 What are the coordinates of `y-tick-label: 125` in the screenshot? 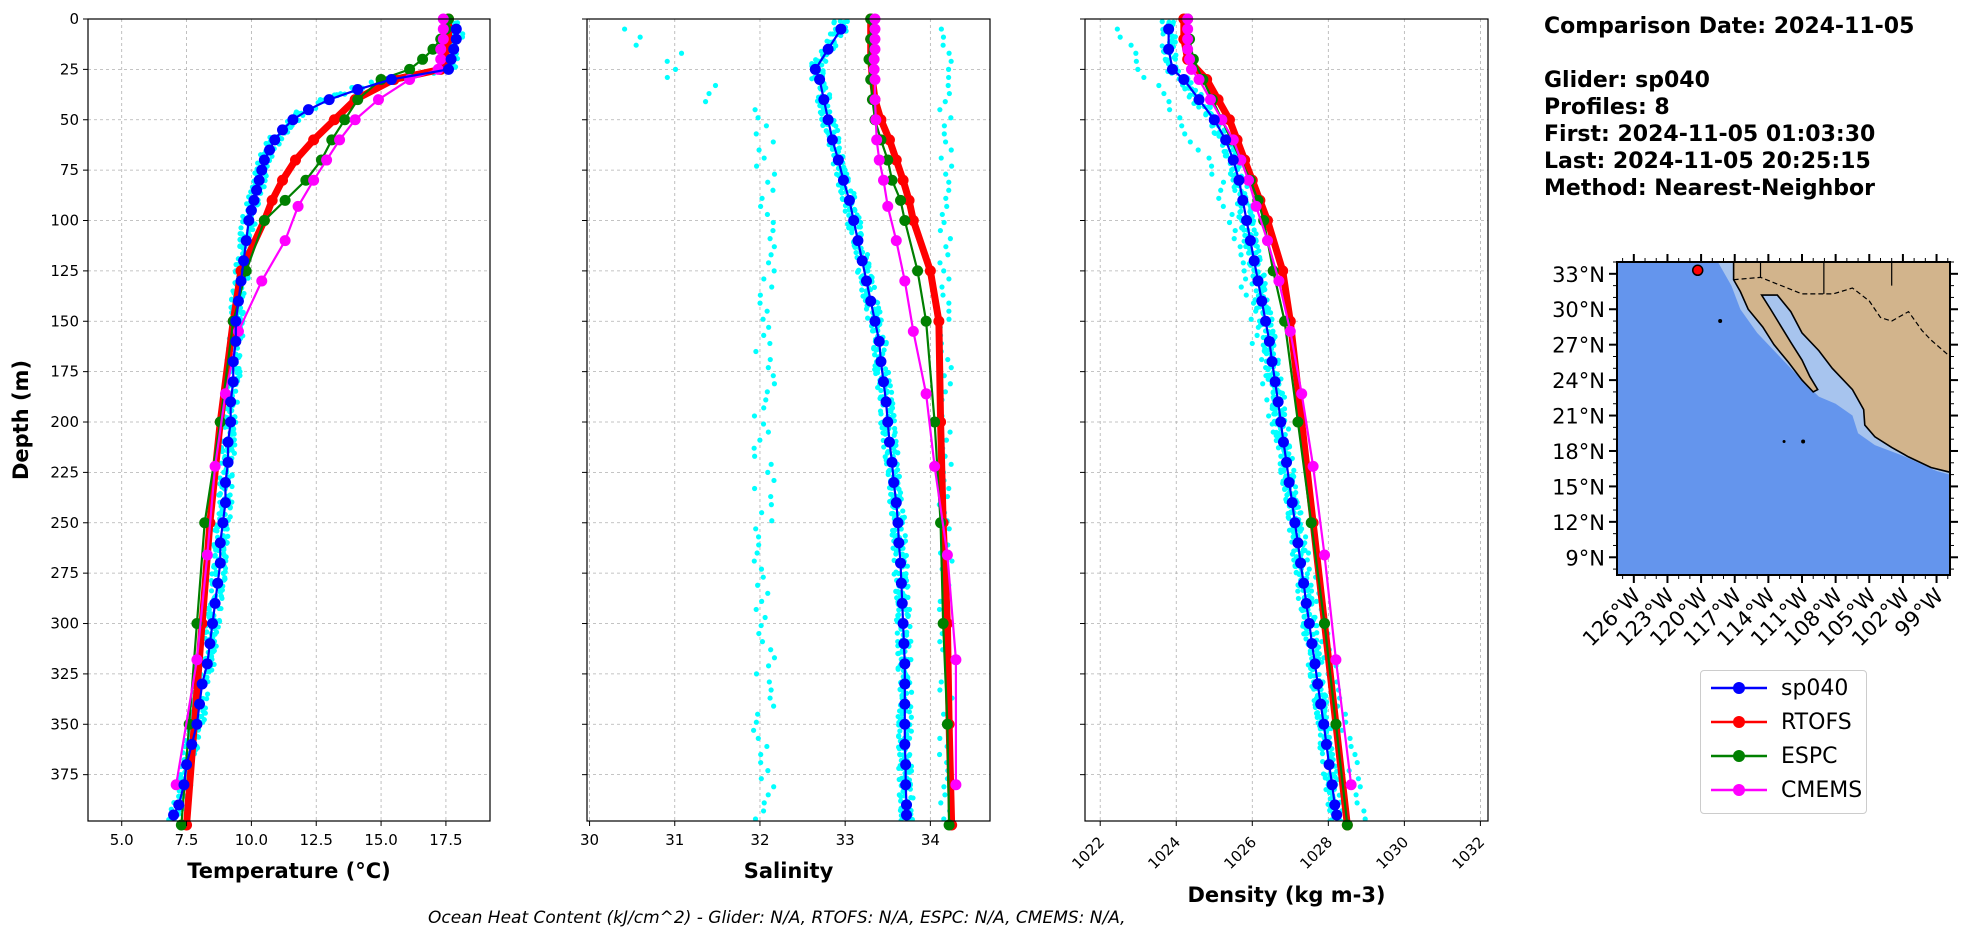 It's located at (64, 271).